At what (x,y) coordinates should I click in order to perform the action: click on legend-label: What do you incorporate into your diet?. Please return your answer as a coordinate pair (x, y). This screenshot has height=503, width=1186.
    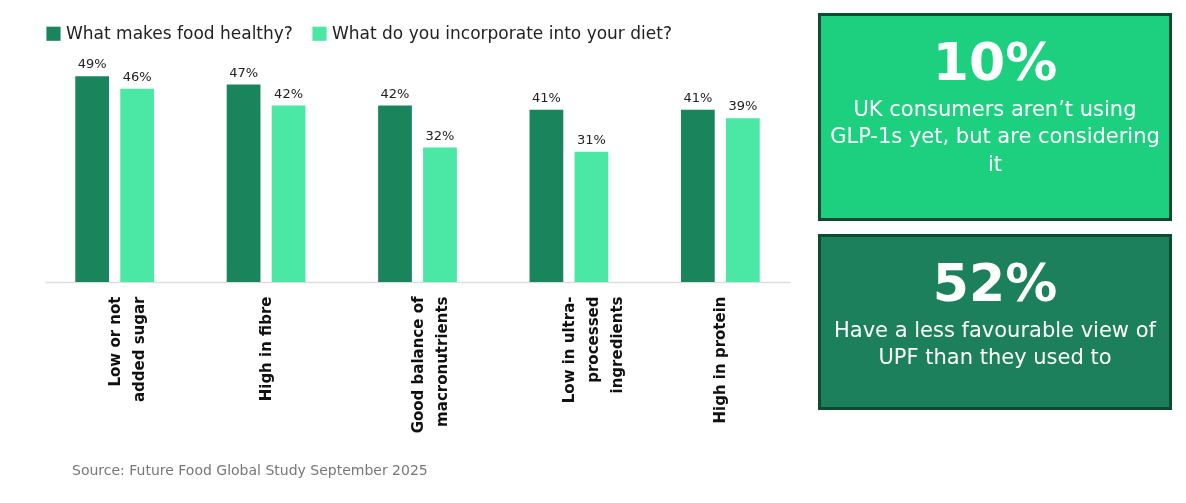
    Looking at the image, I should click on (502, 32).